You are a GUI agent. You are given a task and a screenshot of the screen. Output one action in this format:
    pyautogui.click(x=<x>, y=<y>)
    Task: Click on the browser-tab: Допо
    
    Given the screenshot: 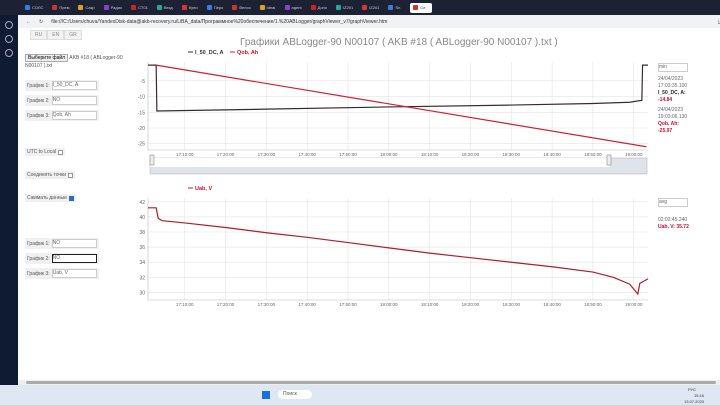 What is the action you would take?
    pyautogui.click(x=319, y=8)
    